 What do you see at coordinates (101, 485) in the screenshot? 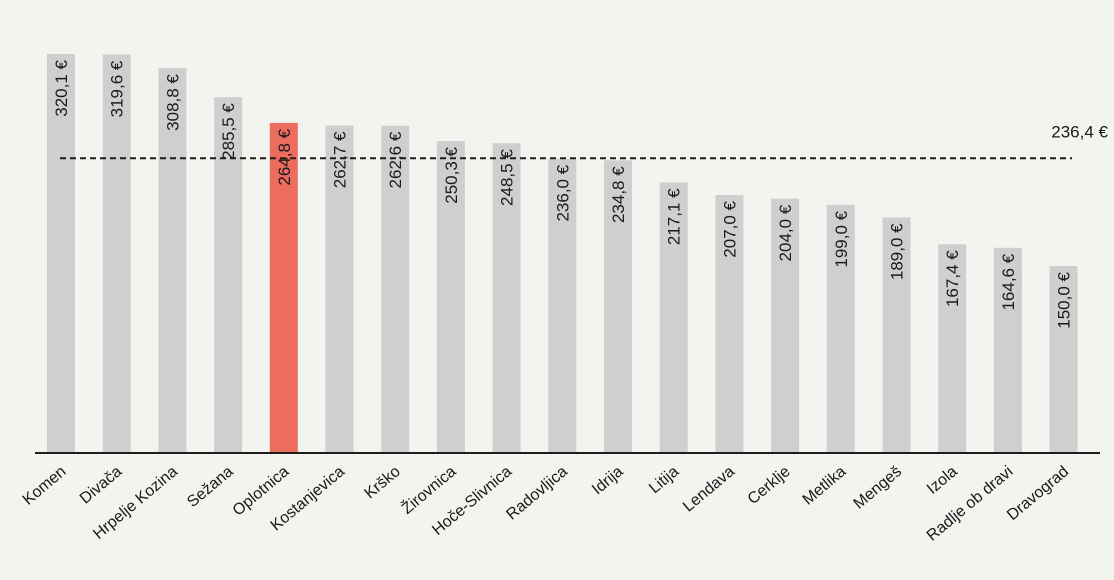
I see `category-label: Divača` at bounding box center [101, 485].